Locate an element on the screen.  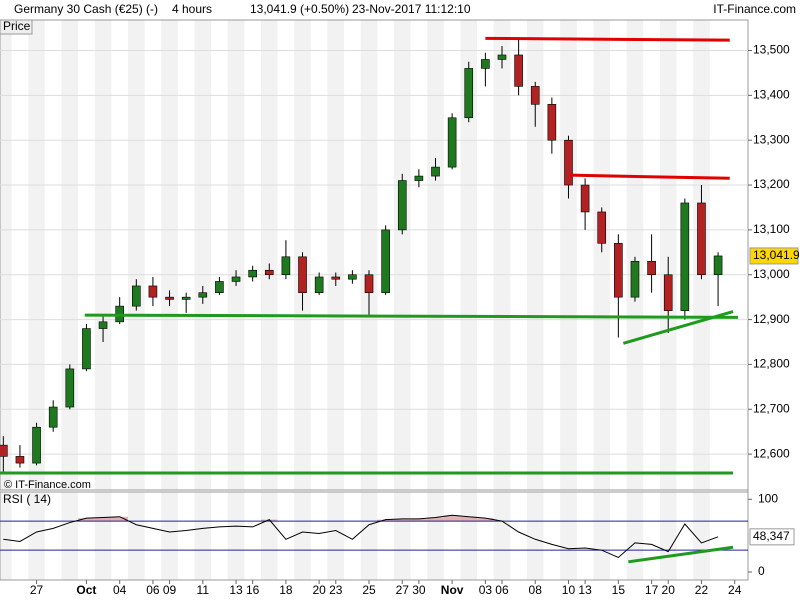
brand: IT-Finance.com is located at coordinates (754, 9).